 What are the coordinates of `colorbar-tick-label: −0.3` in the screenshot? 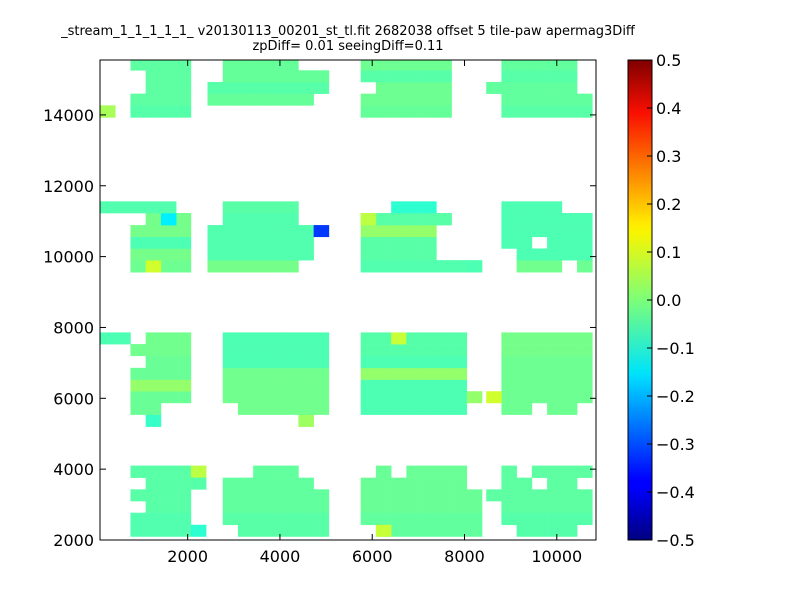 It's located at (675, 444).